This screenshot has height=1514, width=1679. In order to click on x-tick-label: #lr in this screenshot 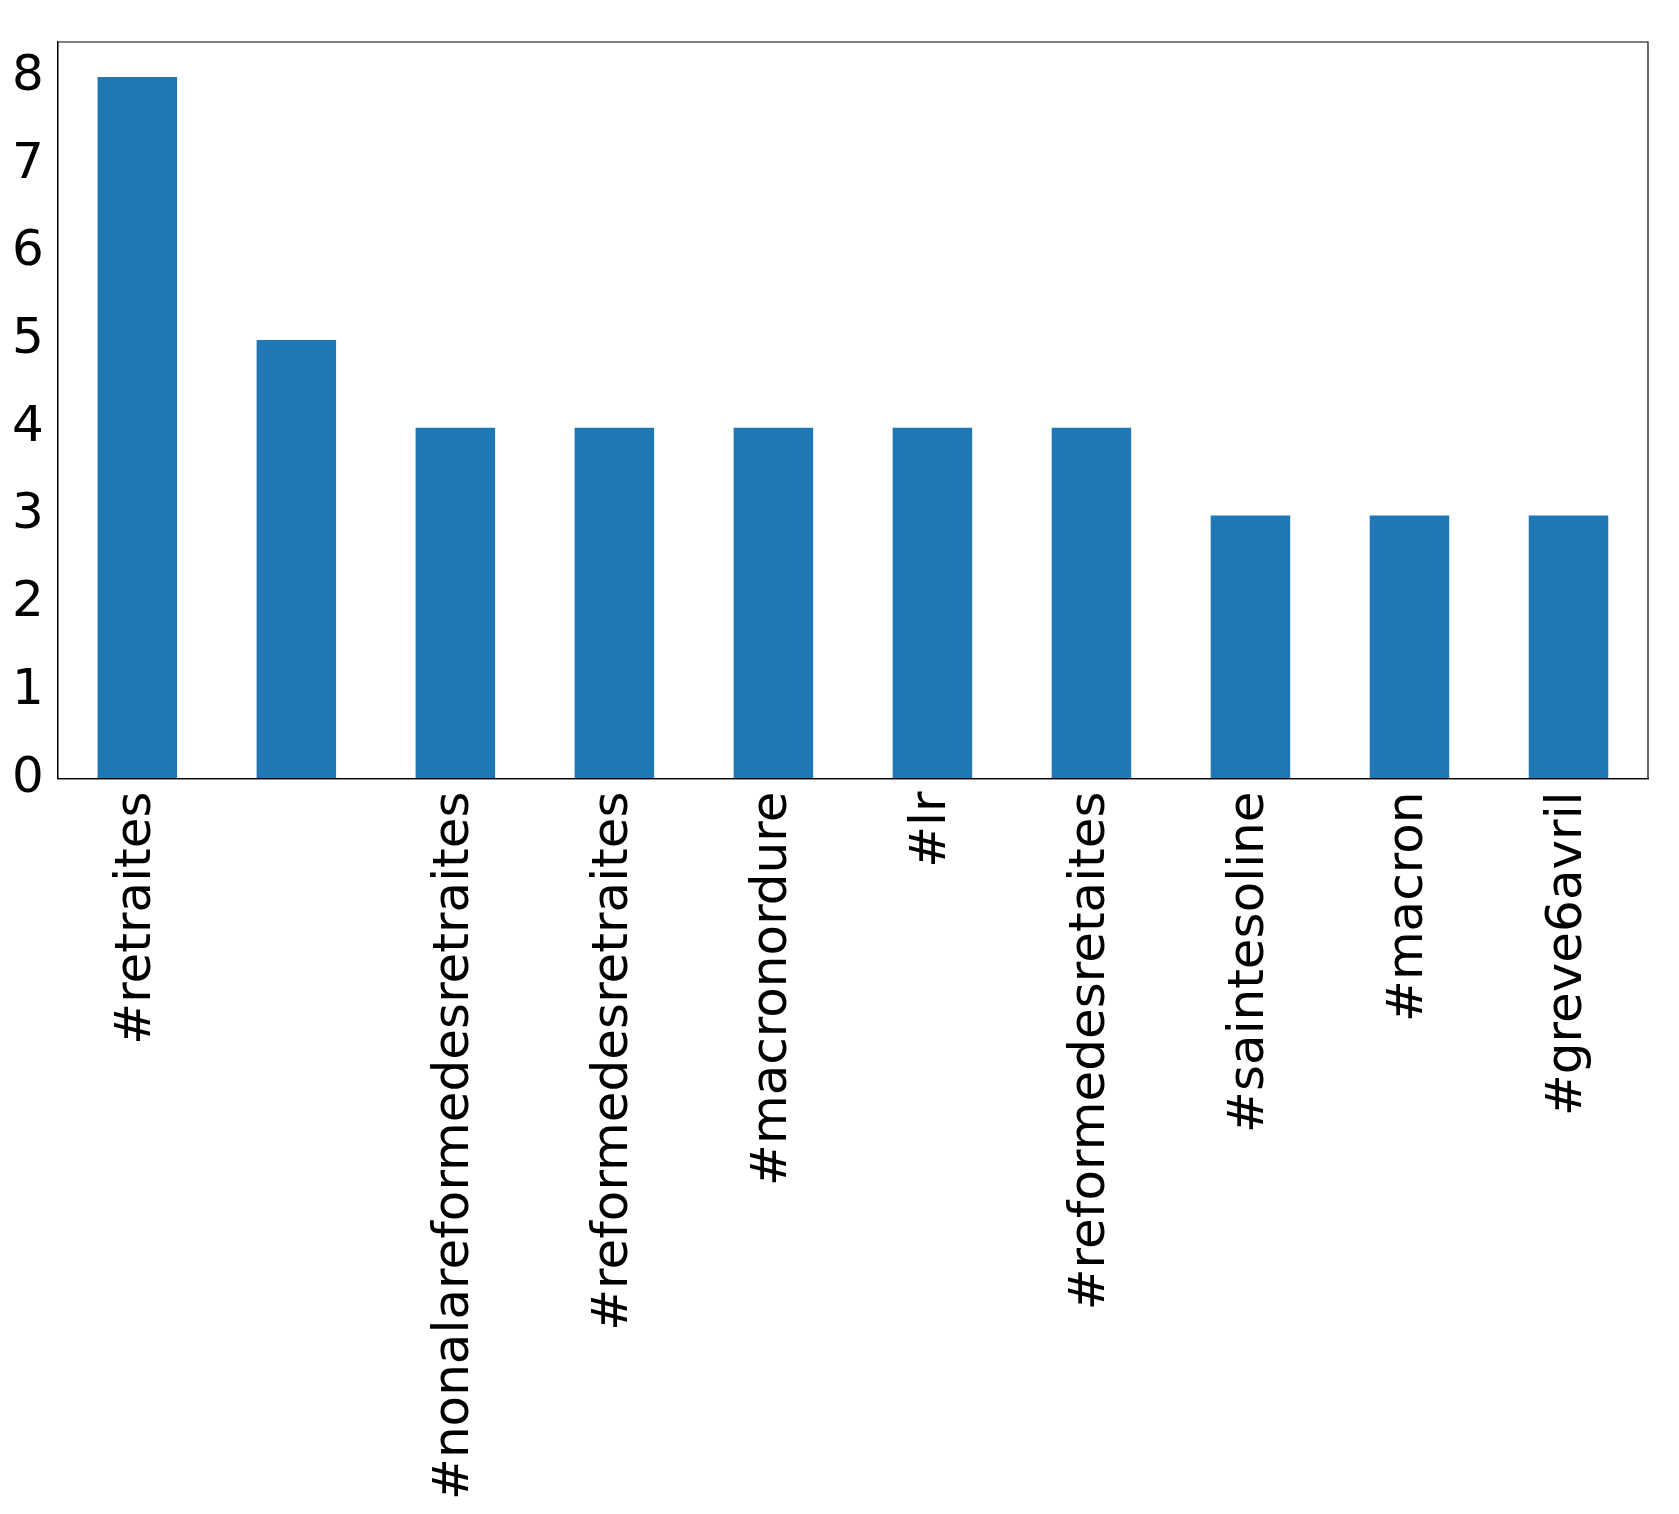, I will do `click(928, 829)`.